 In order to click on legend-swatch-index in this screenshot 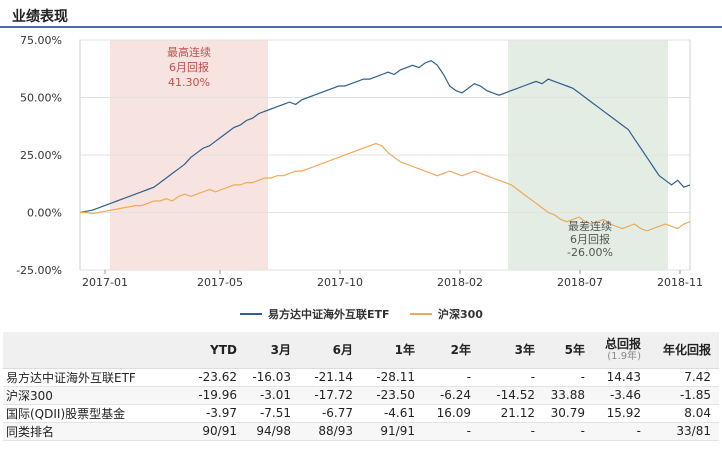, I will do `click(421, 314)`.